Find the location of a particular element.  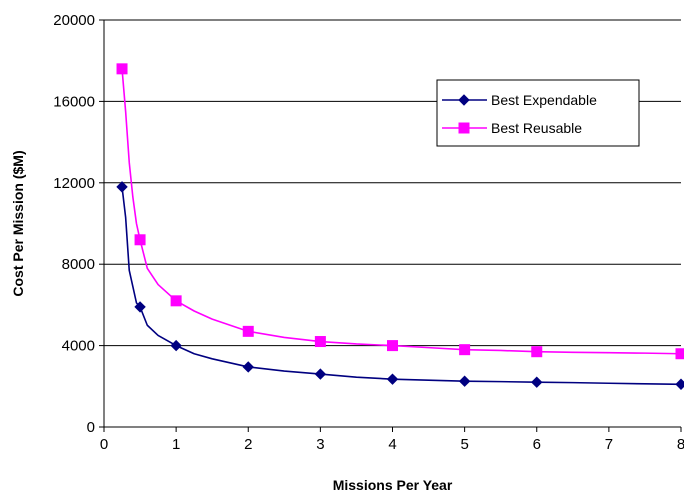

legend-entry: Best Reusable is located at coordinates (512, 128).